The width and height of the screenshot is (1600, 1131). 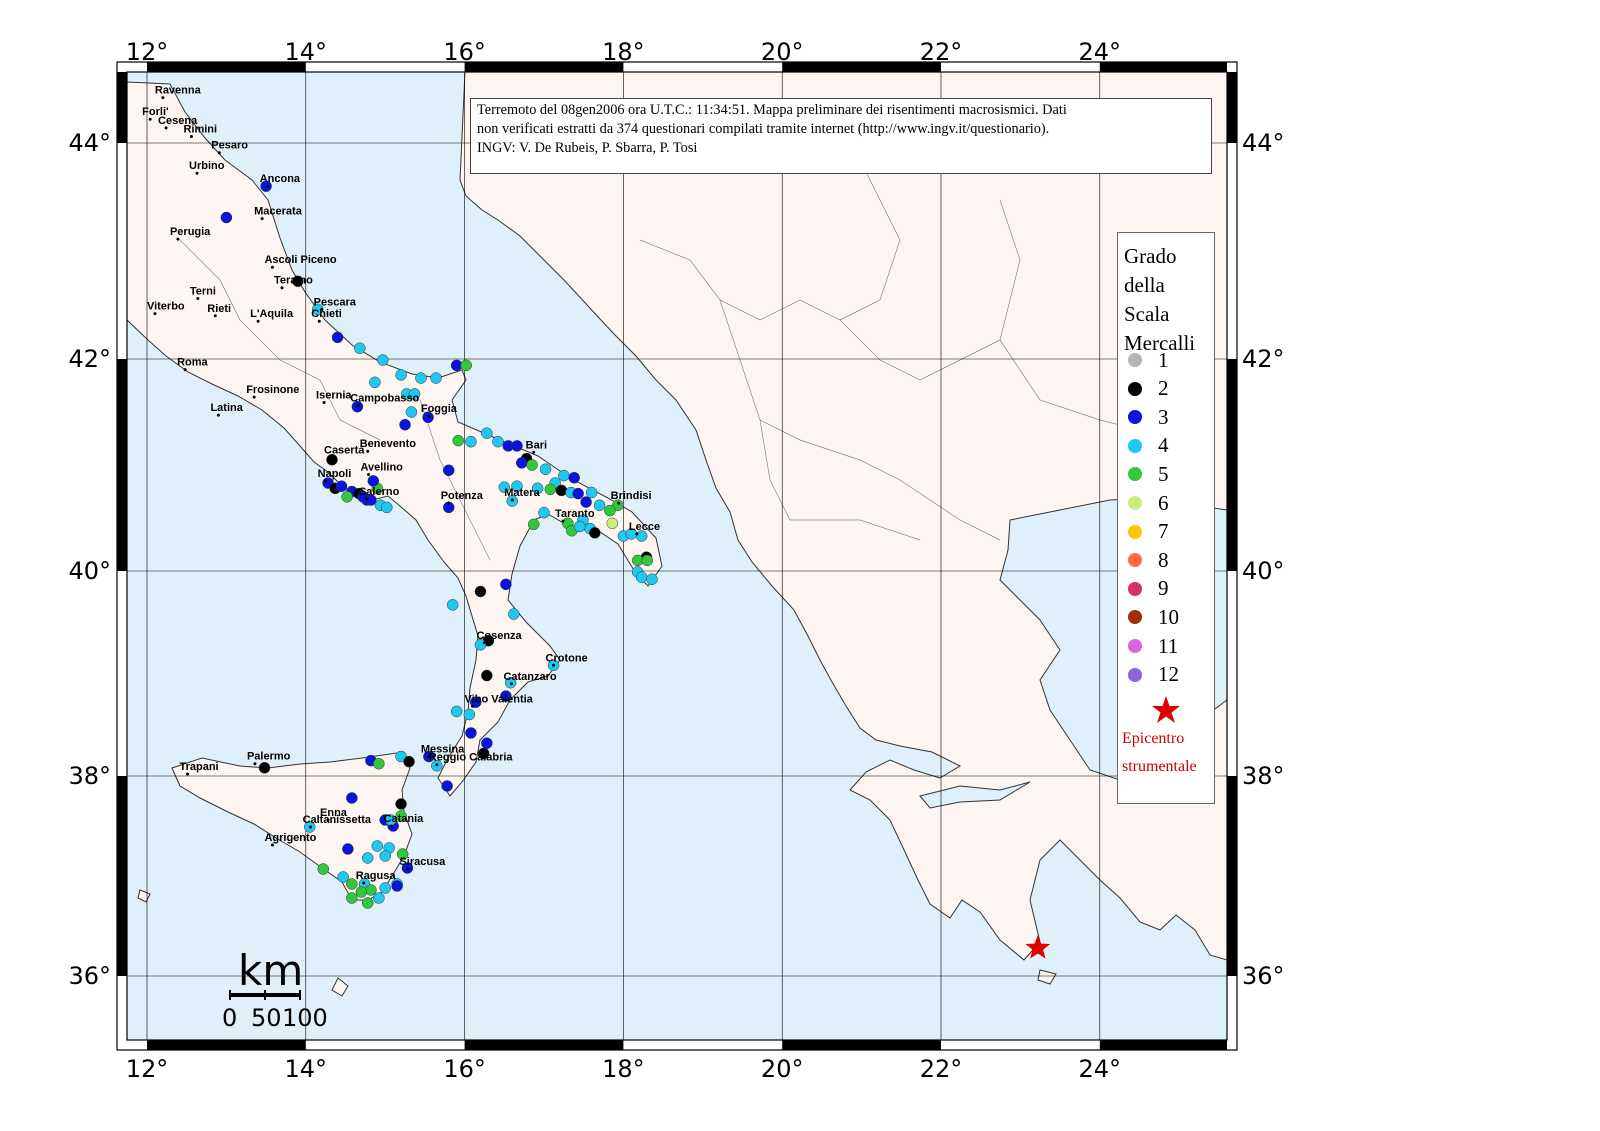 I want to click on lat-tick-left: 38°, so click(x=89, y=776).